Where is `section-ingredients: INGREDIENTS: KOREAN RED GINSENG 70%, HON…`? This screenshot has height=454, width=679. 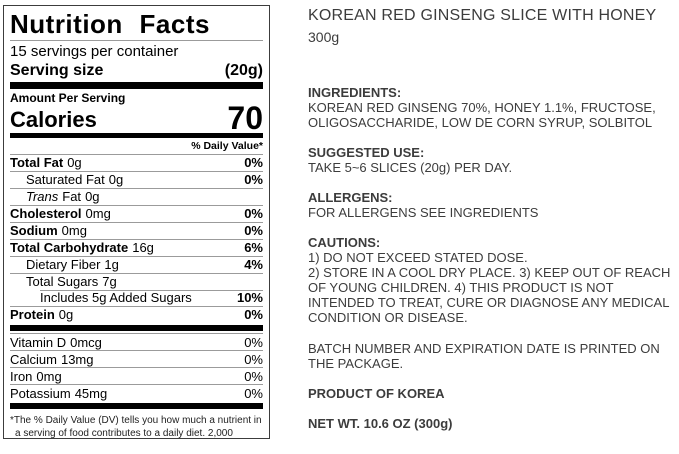 section-ingredients: INGREDIENTS: KOREAN RED GINSENG 70%, HON… is located at coordinates (491, 107).